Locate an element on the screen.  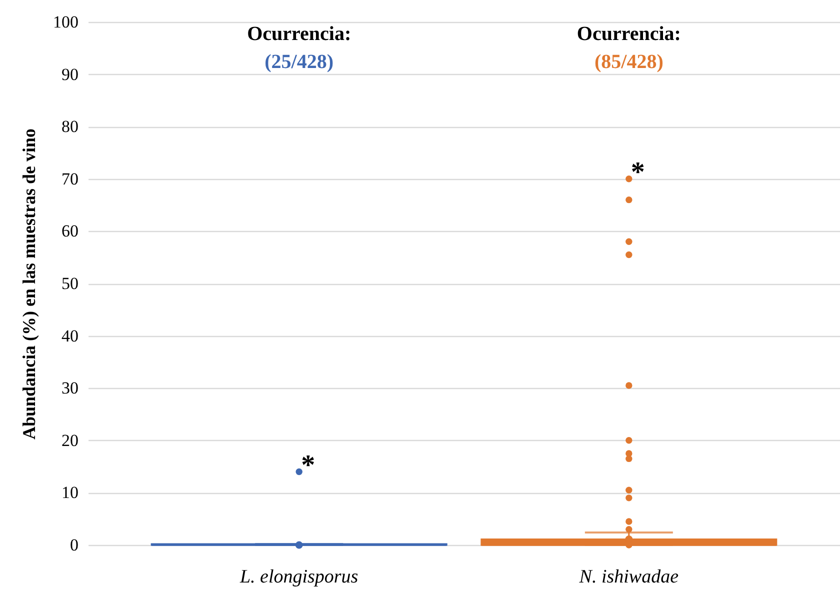
y-axis-title: Abundancia (%) en las muestras de vino is located at coordinates (29, 284).